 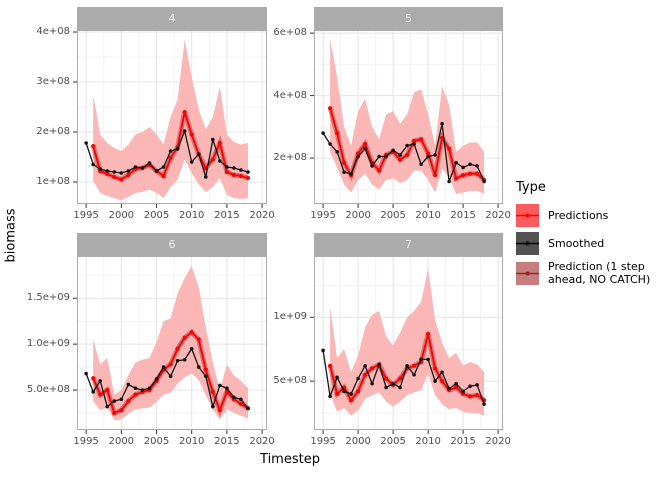 I want to click on y-tick-label: 1.0e+09, so click(x=48, y=344).